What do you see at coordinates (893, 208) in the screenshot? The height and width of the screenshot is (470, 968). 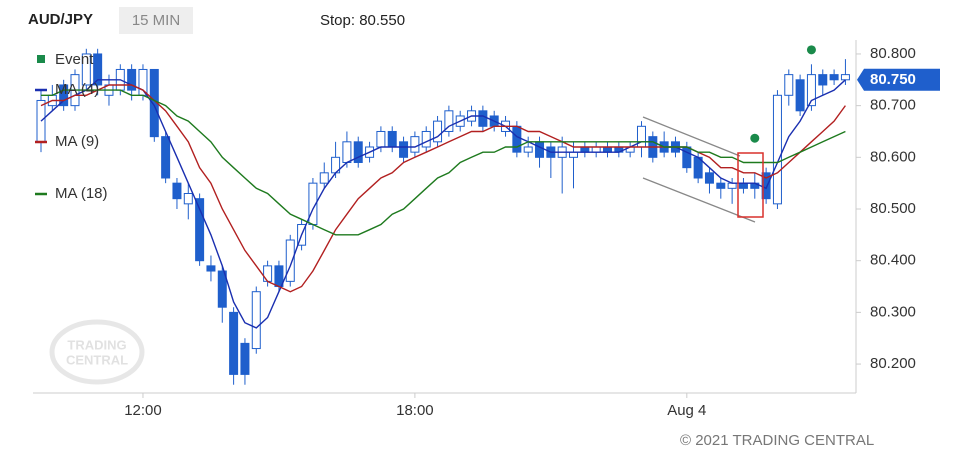 I see `y-tick-label: 80.500` at bounding box center [893, 208].